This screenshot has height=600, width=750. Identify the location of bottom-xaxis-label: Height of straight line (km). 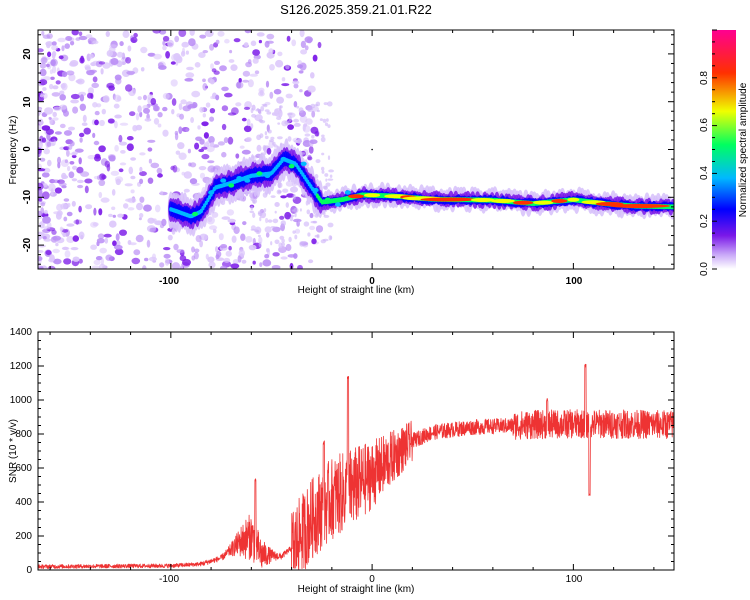
(356, 589).